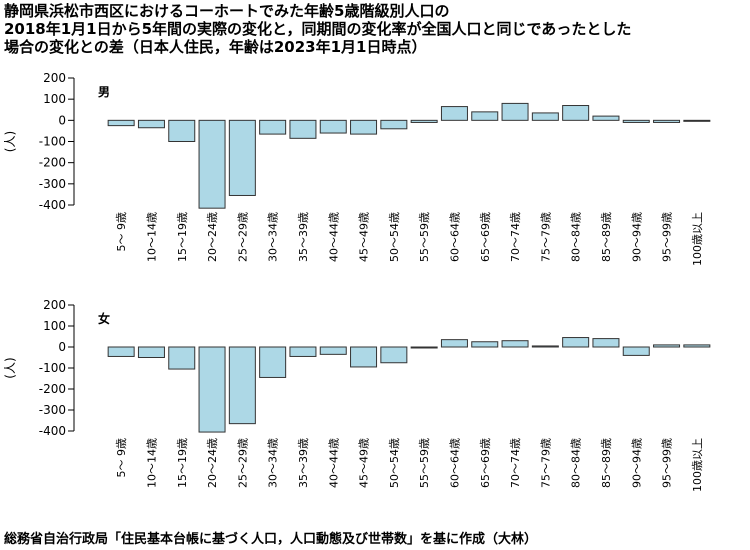 This screenshot has width=750, height=550. Describe the element at coordinates (104, 318) in the screenshot. I see `panel-label: 女` at that location.